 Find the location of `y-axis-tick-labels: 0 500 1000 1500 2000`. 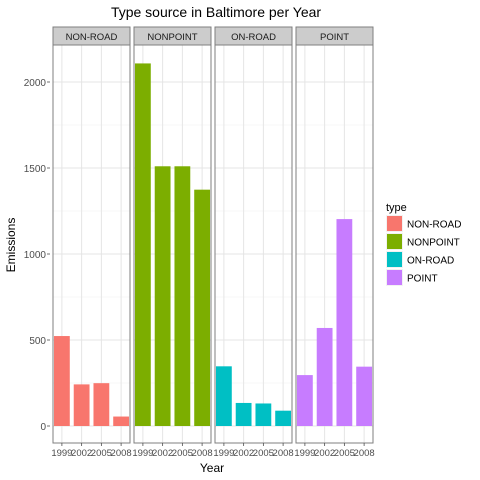

y-axis-tick-labels: 0 500 1000 1500 2000 is located at coordinates (37, 255).